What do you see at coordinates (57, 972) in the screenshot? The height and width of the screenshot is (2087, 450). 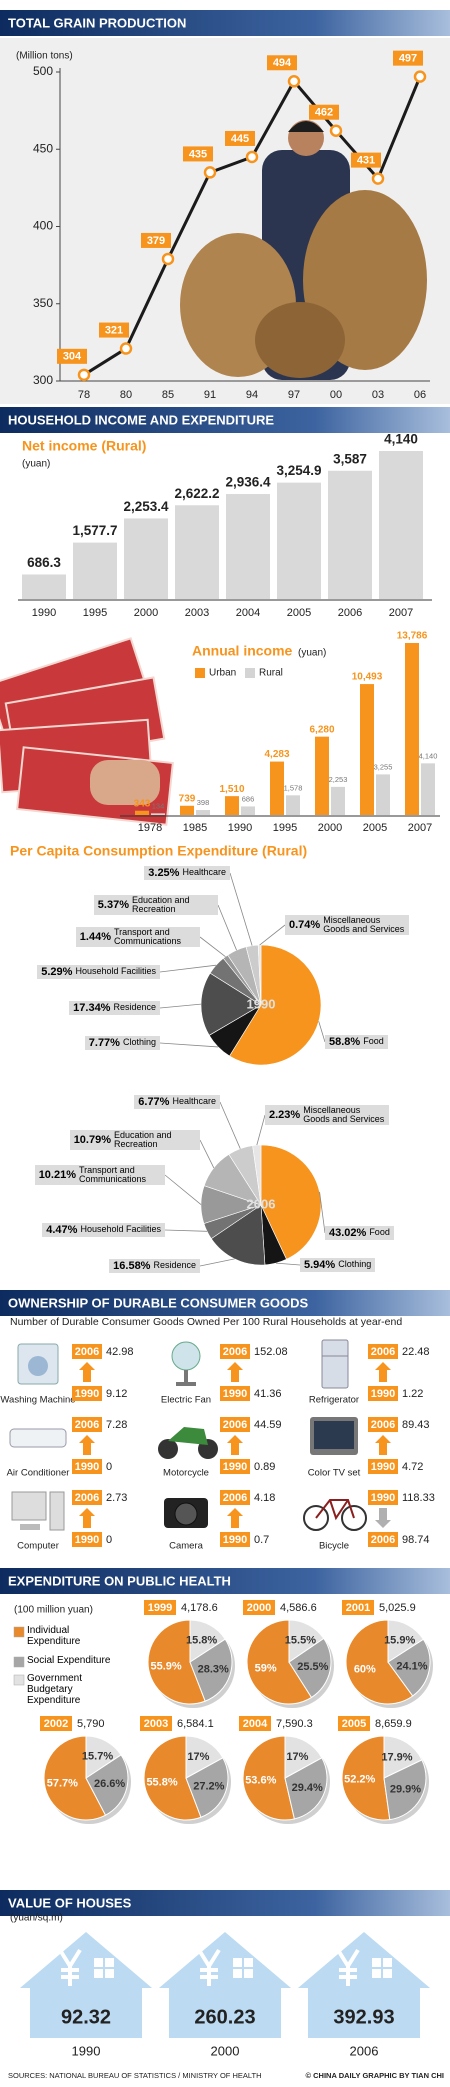 I see `slice-value: 5.29%` at bounding box center [57, 972].